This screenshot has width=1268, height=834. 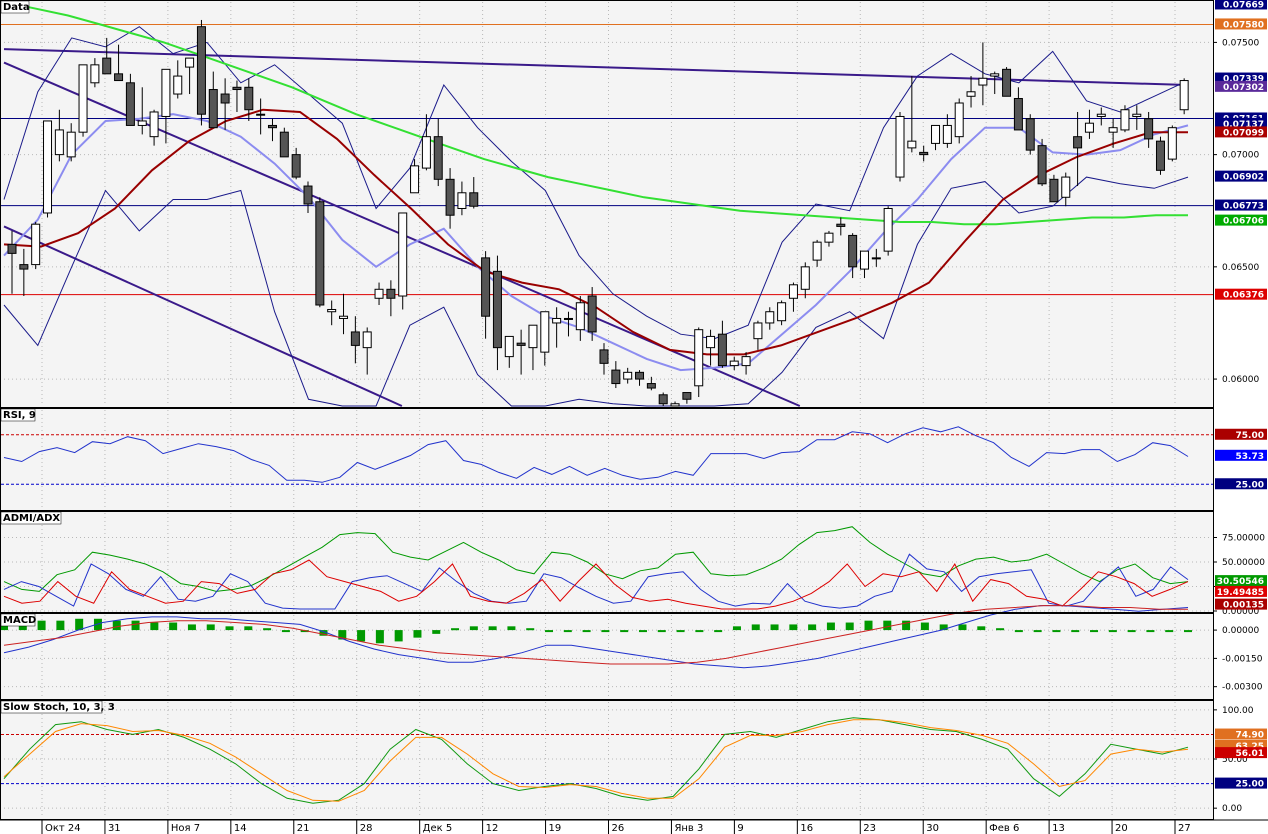 What do you see at coordinates (1250, 485) in the screenshot?
I see `rsi-value-tag-label: 25.00` at bounding box center [1250, 485].